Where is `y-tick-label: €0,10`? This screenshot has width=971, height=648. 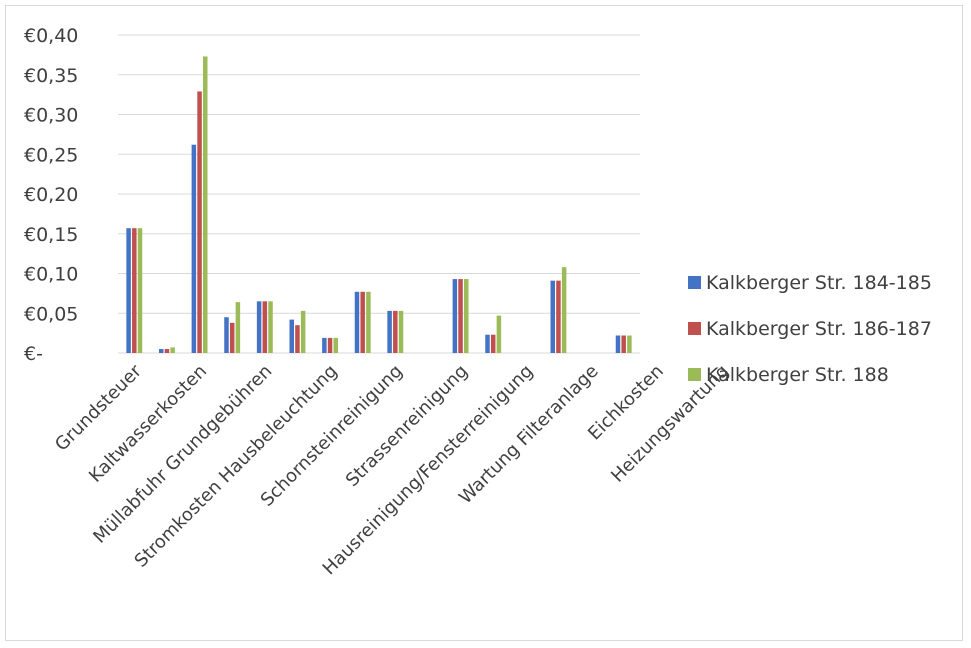
y-tick-label: €0,10 is located at coordinates (51, 275).